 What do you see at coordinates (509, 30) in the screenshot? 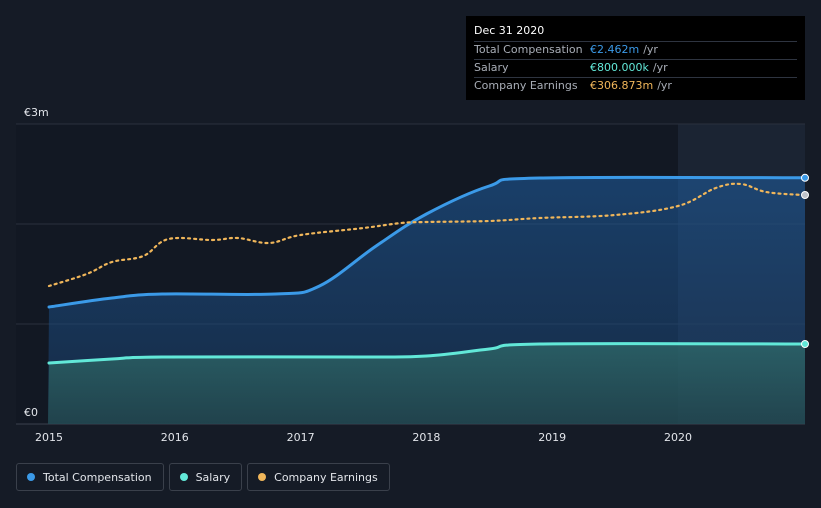
I see `tooltip-date: Dec 31 2020` at bounding box center [509, 30].